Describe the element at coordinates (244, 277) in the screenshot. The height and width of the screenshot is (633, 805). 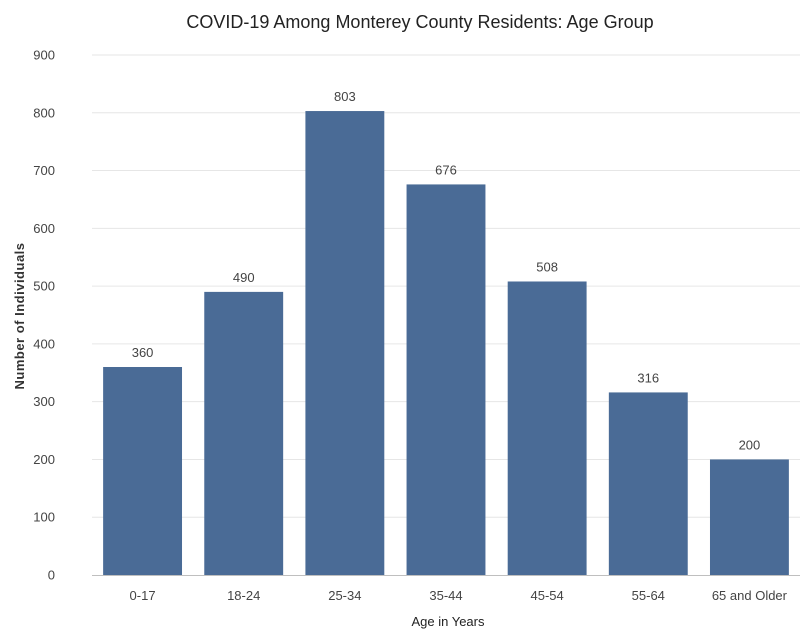
I see `data-label: 490` at that location.